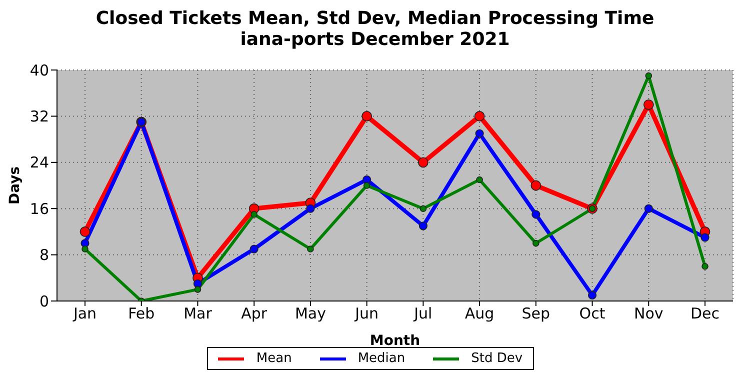 Image resolution: width=742 pixels, height=378 pixels. What do you see at coordinates (375, 29) in the screenshot?
I see `chart-title: Closed Tickets Mean, Std Dev, Median Processing Time iana-ports December 2021` at bounding box center [375, 29].